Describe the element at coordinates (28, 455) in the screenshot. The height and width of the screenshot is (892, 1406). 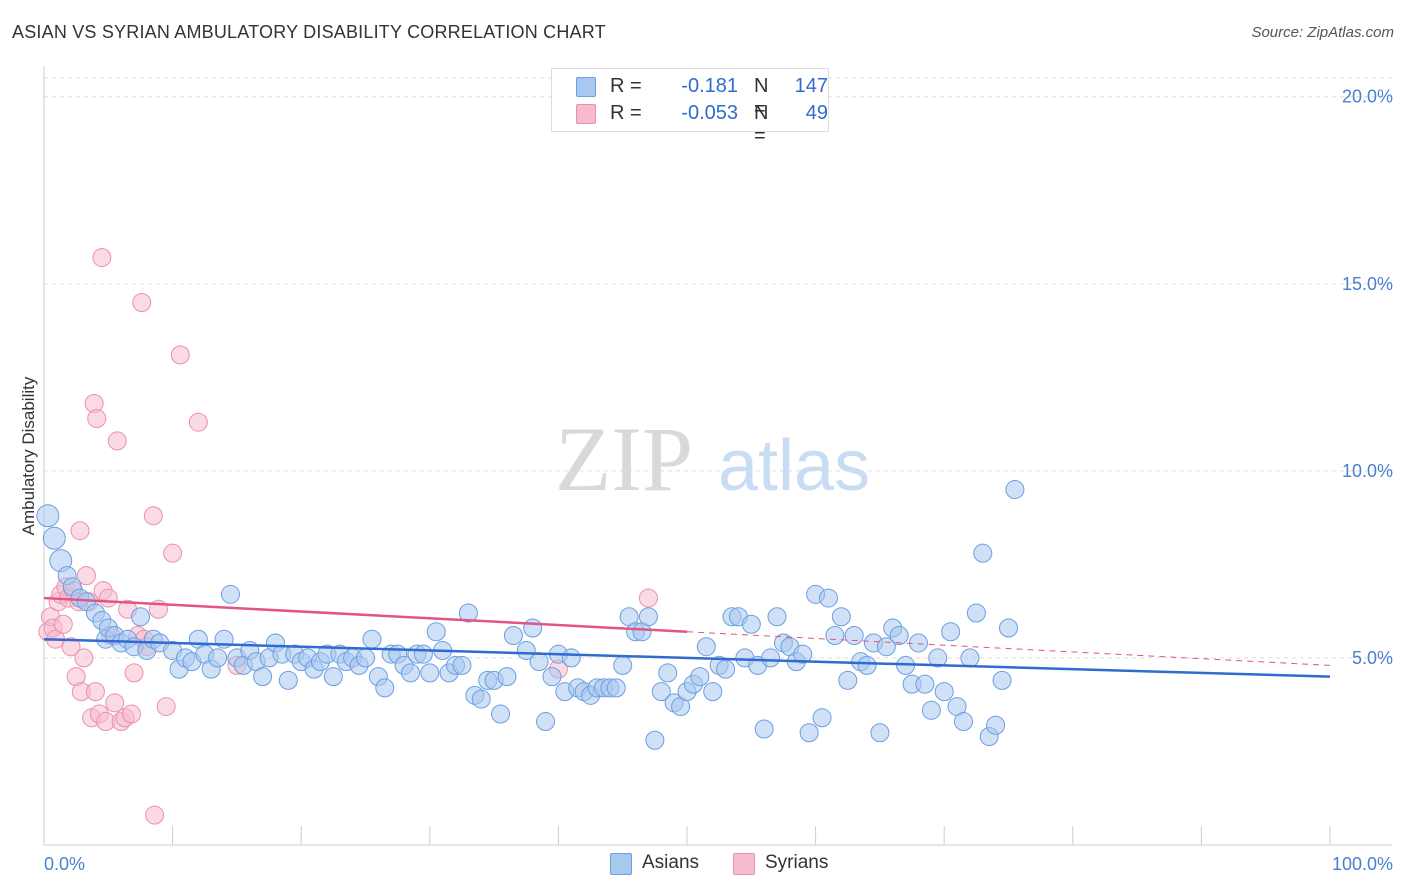
I see `y-axis-label: Ambulatory Disability` at that location.